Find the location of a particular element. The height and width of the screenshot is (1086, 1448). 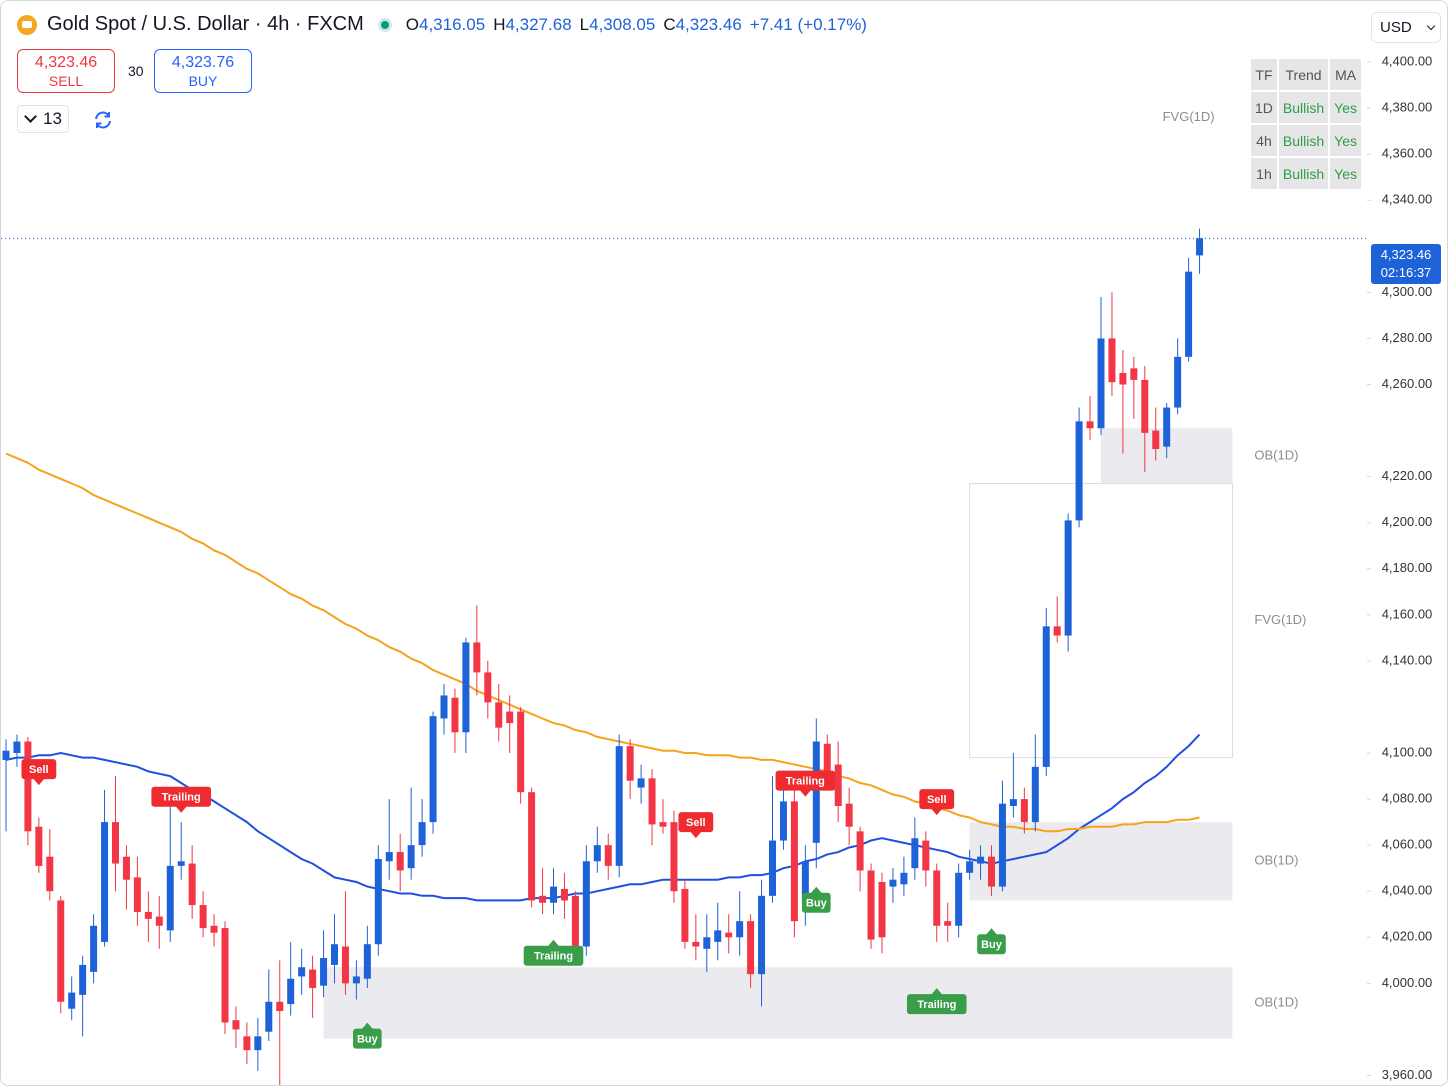

y-tick-label: 4,000.00 is located at coordinates (1407, 982).